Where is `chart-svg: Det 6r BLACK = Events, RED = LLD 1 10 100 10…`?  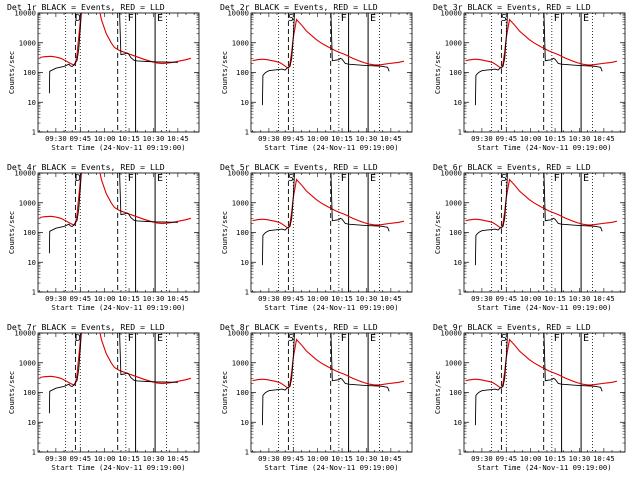
chart-svg: Det 6r BLACK = Events, RED = LLD 1 10 100 10… is located at coordinates (529, 237).